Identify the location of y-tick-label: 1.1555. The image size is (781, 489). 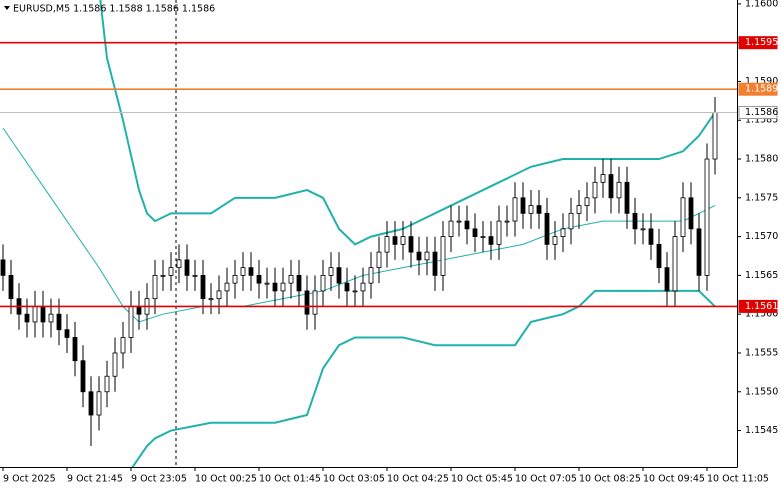
(761, 352).